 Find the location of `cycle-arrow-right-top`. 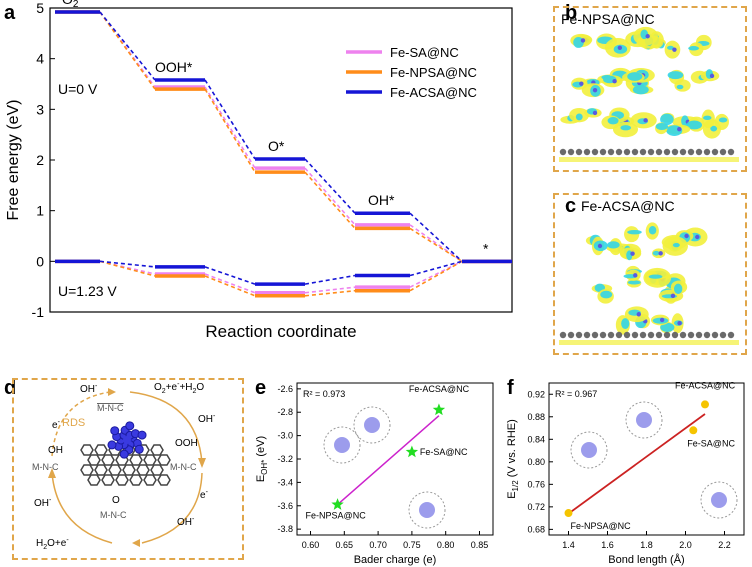

cycle-arrow-right-top is located at coordinates (166, 427).